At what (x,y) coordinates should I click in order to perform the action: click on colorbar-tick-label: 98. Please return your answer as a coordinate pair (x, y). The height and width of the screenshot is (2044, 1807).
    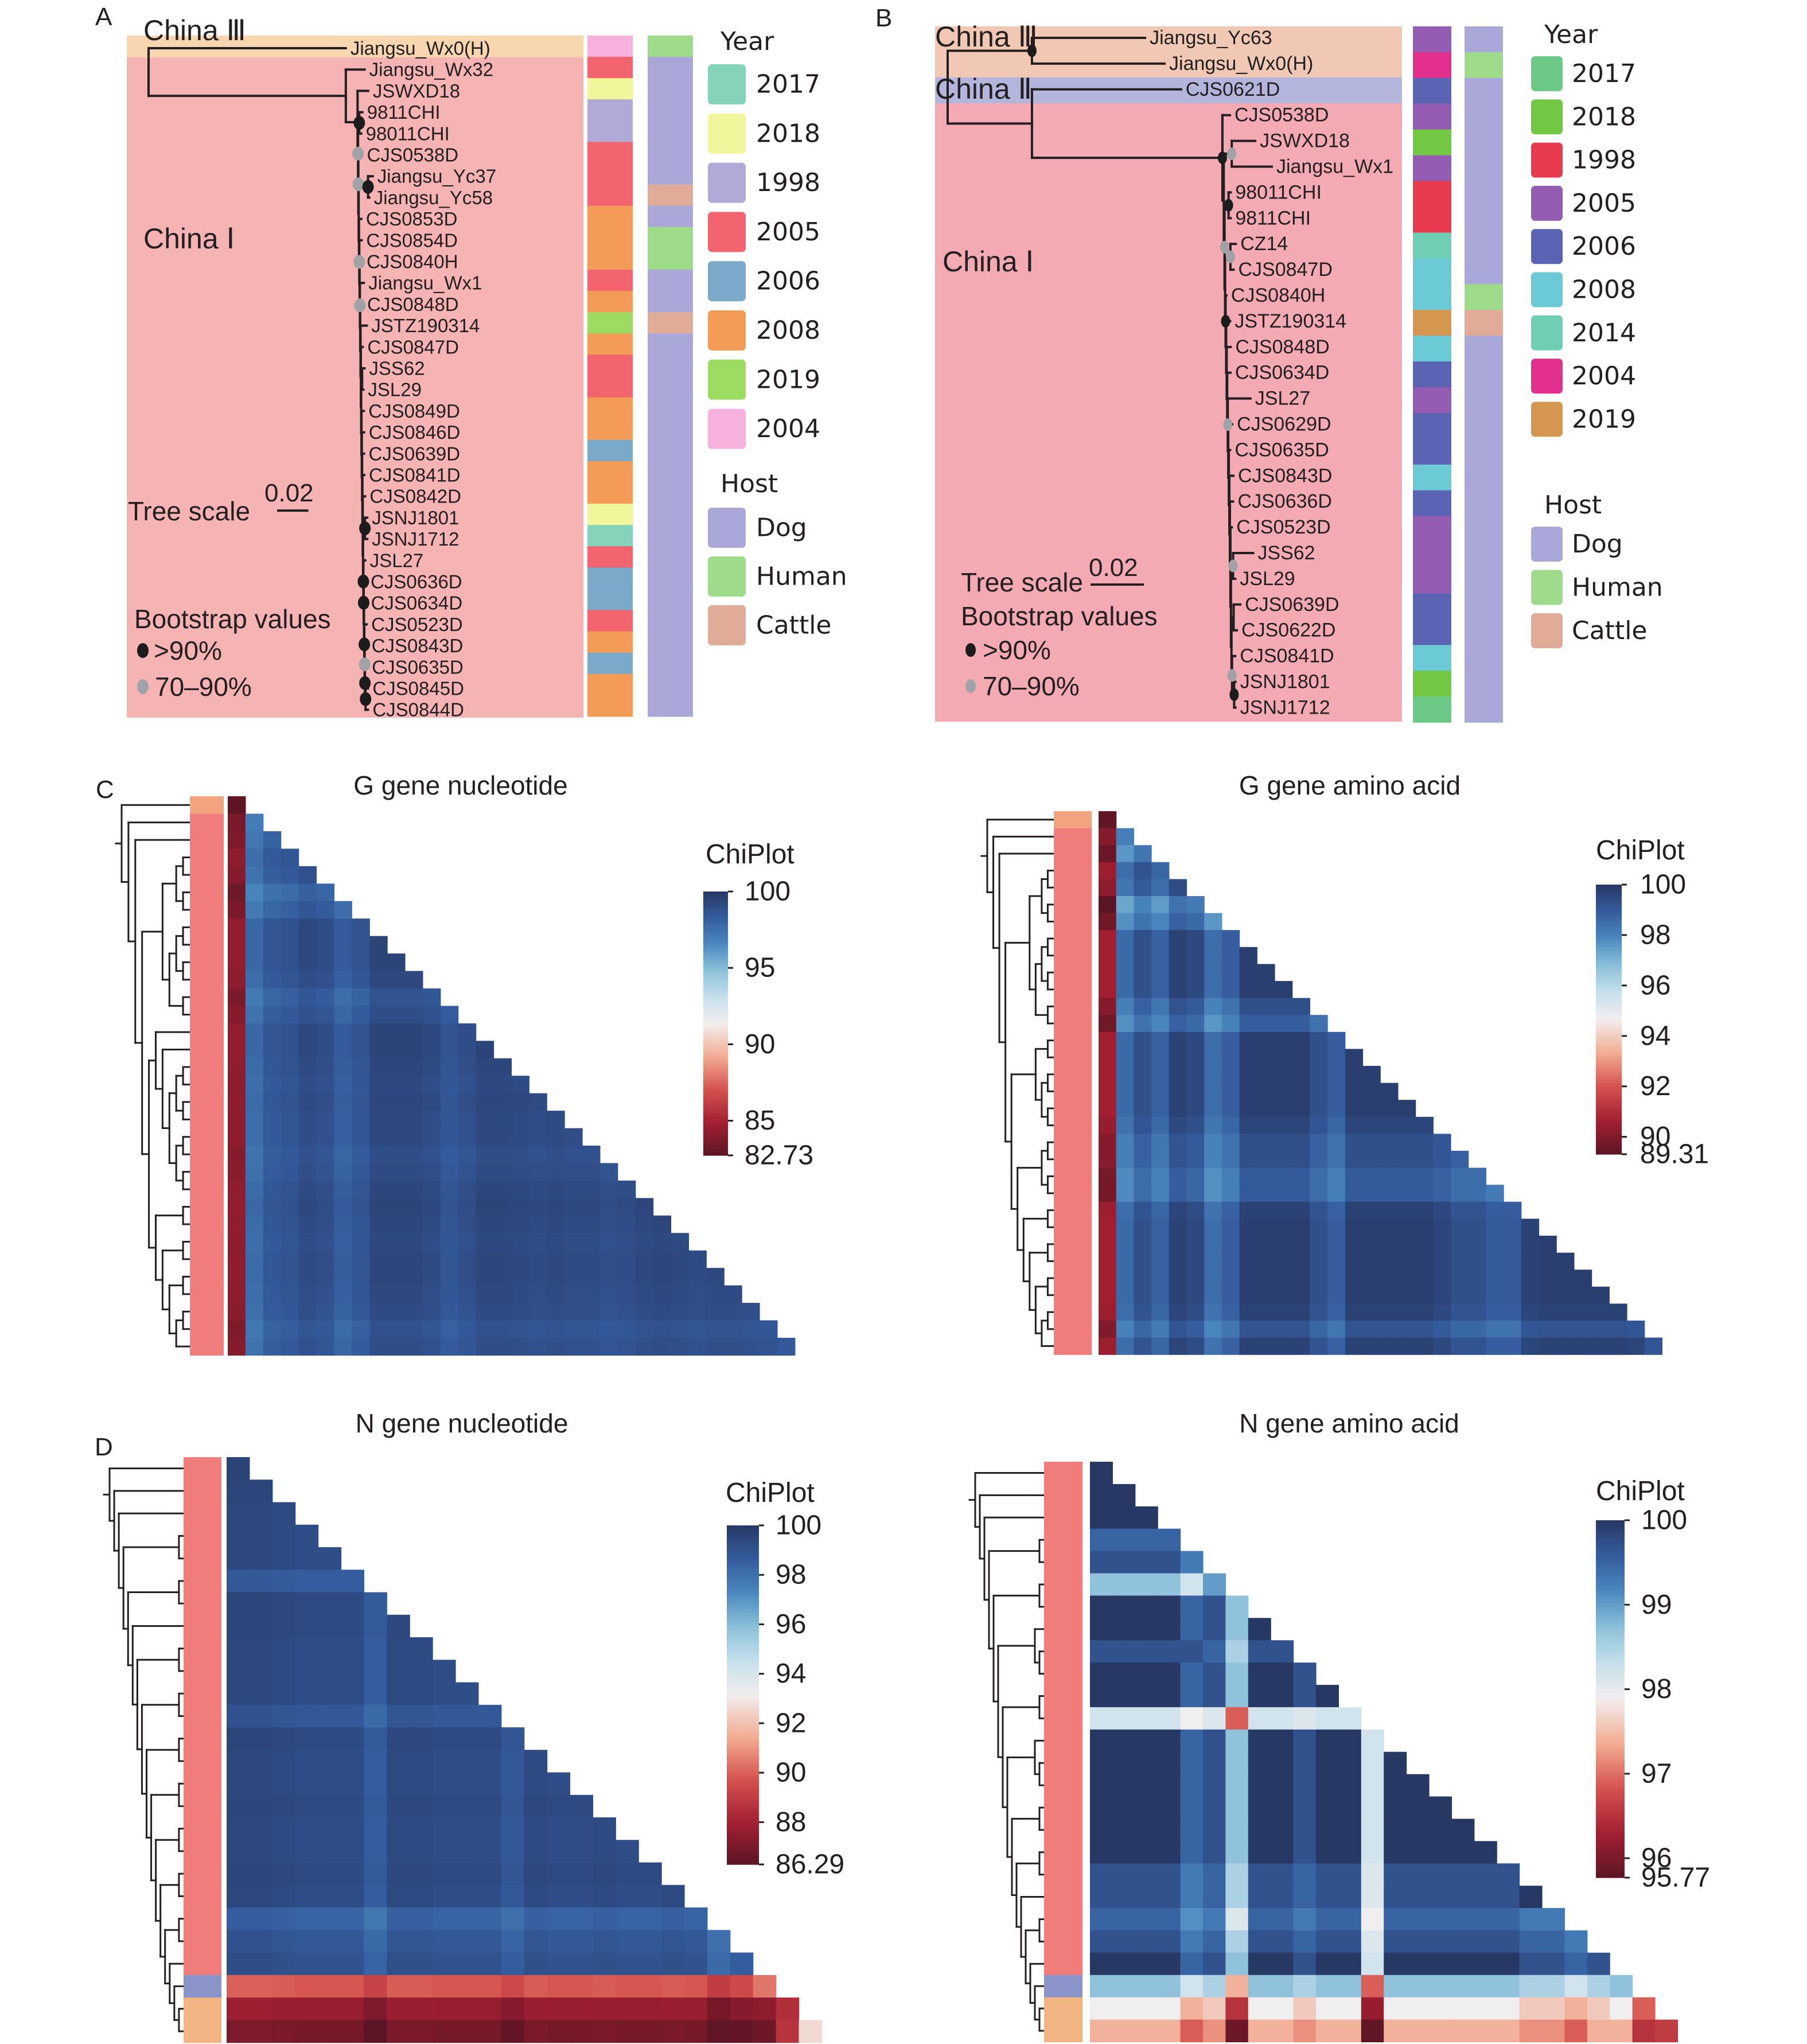
    Looking at the image, I should click on (1655, 935).